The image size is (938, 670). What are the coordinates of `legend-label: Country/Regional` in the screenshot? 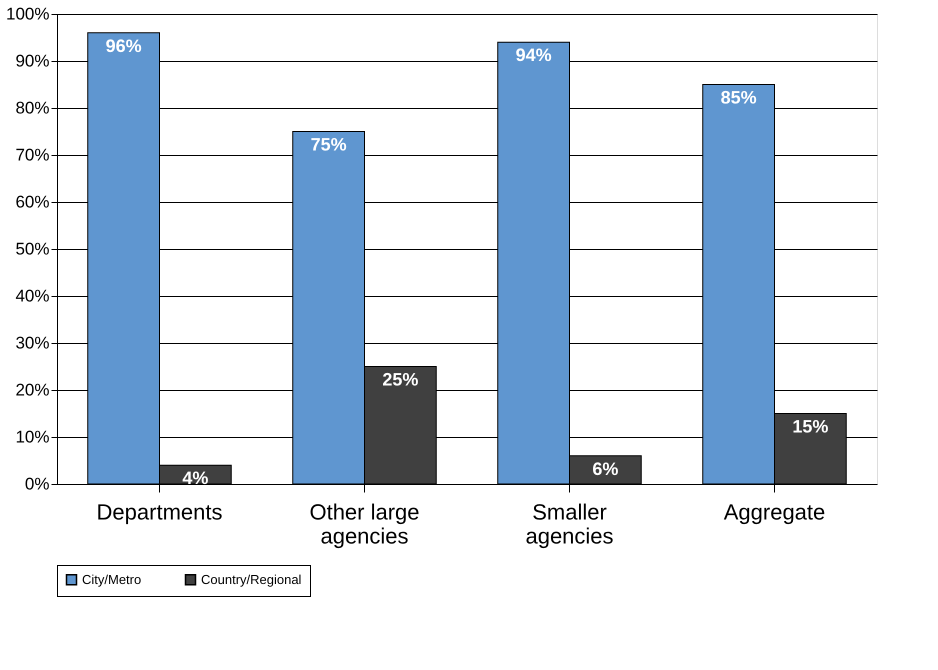 It's located at (251, 579).